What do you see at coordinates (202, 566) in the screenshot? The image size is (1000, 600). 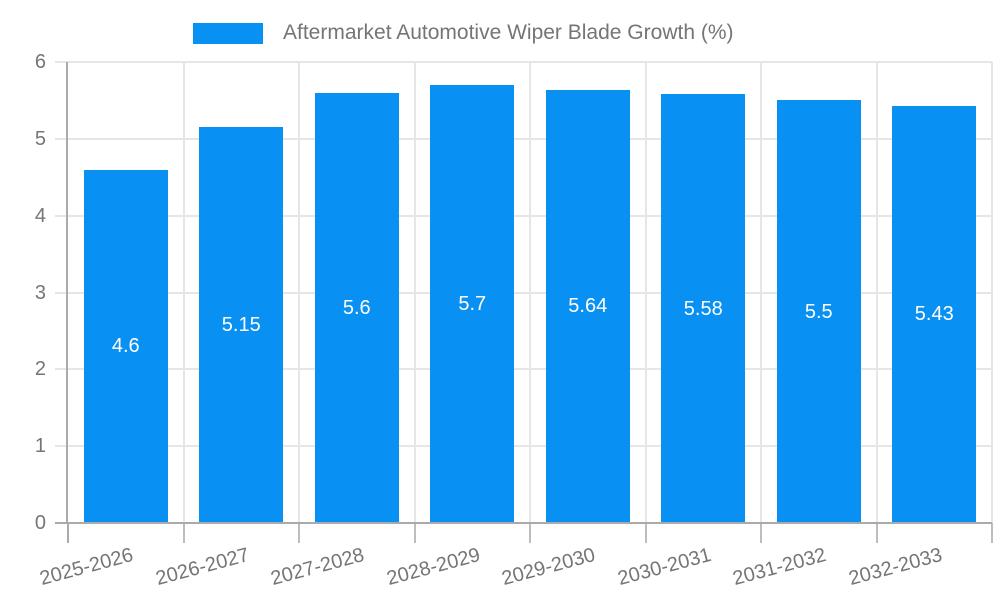 I see `x-axis-label: 2026-2027` at bounding box center [202, 566].